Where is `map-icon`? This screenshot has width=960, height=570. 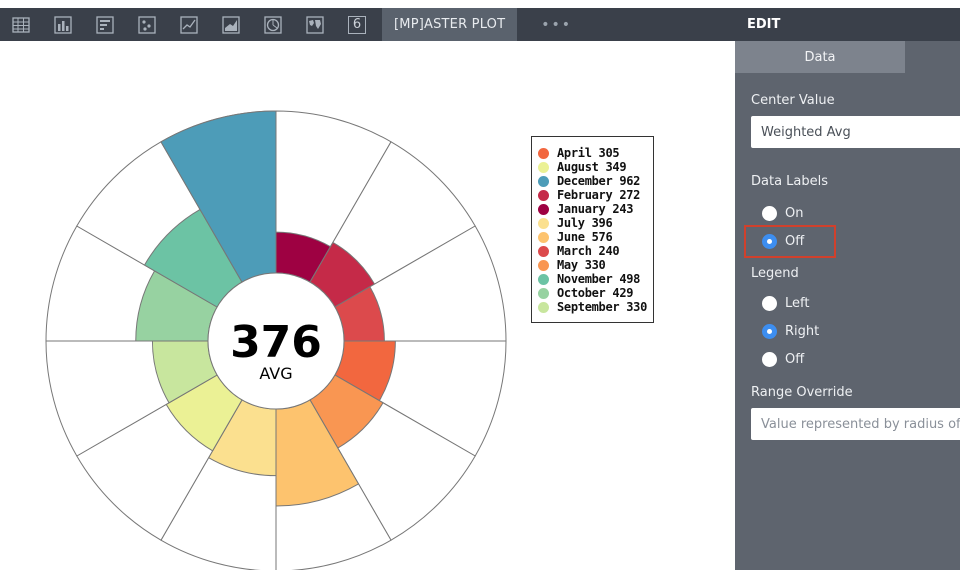
map-icon is located at coordinates (315, 24).